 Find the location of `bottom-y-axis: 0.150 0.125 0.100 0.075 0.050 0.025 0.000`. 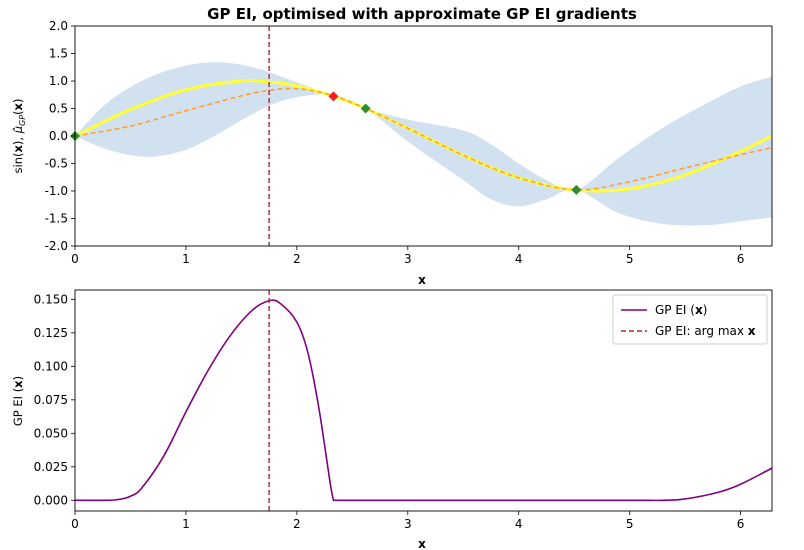

bottom-y-axis: 0.150 0.125 0.100 0.075 0.050 0.025 0.000 is located at coordinates (54, 399).